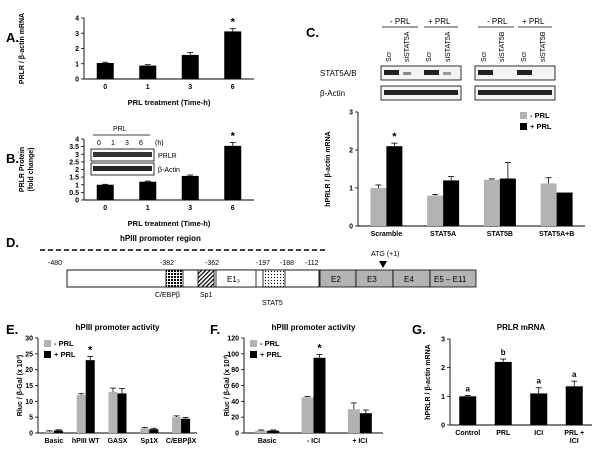  Describe the element at coordinates (169, 102) in the screenshot. I see `chart-a-xlabel: PRL treatment (Time-h)` at that location.